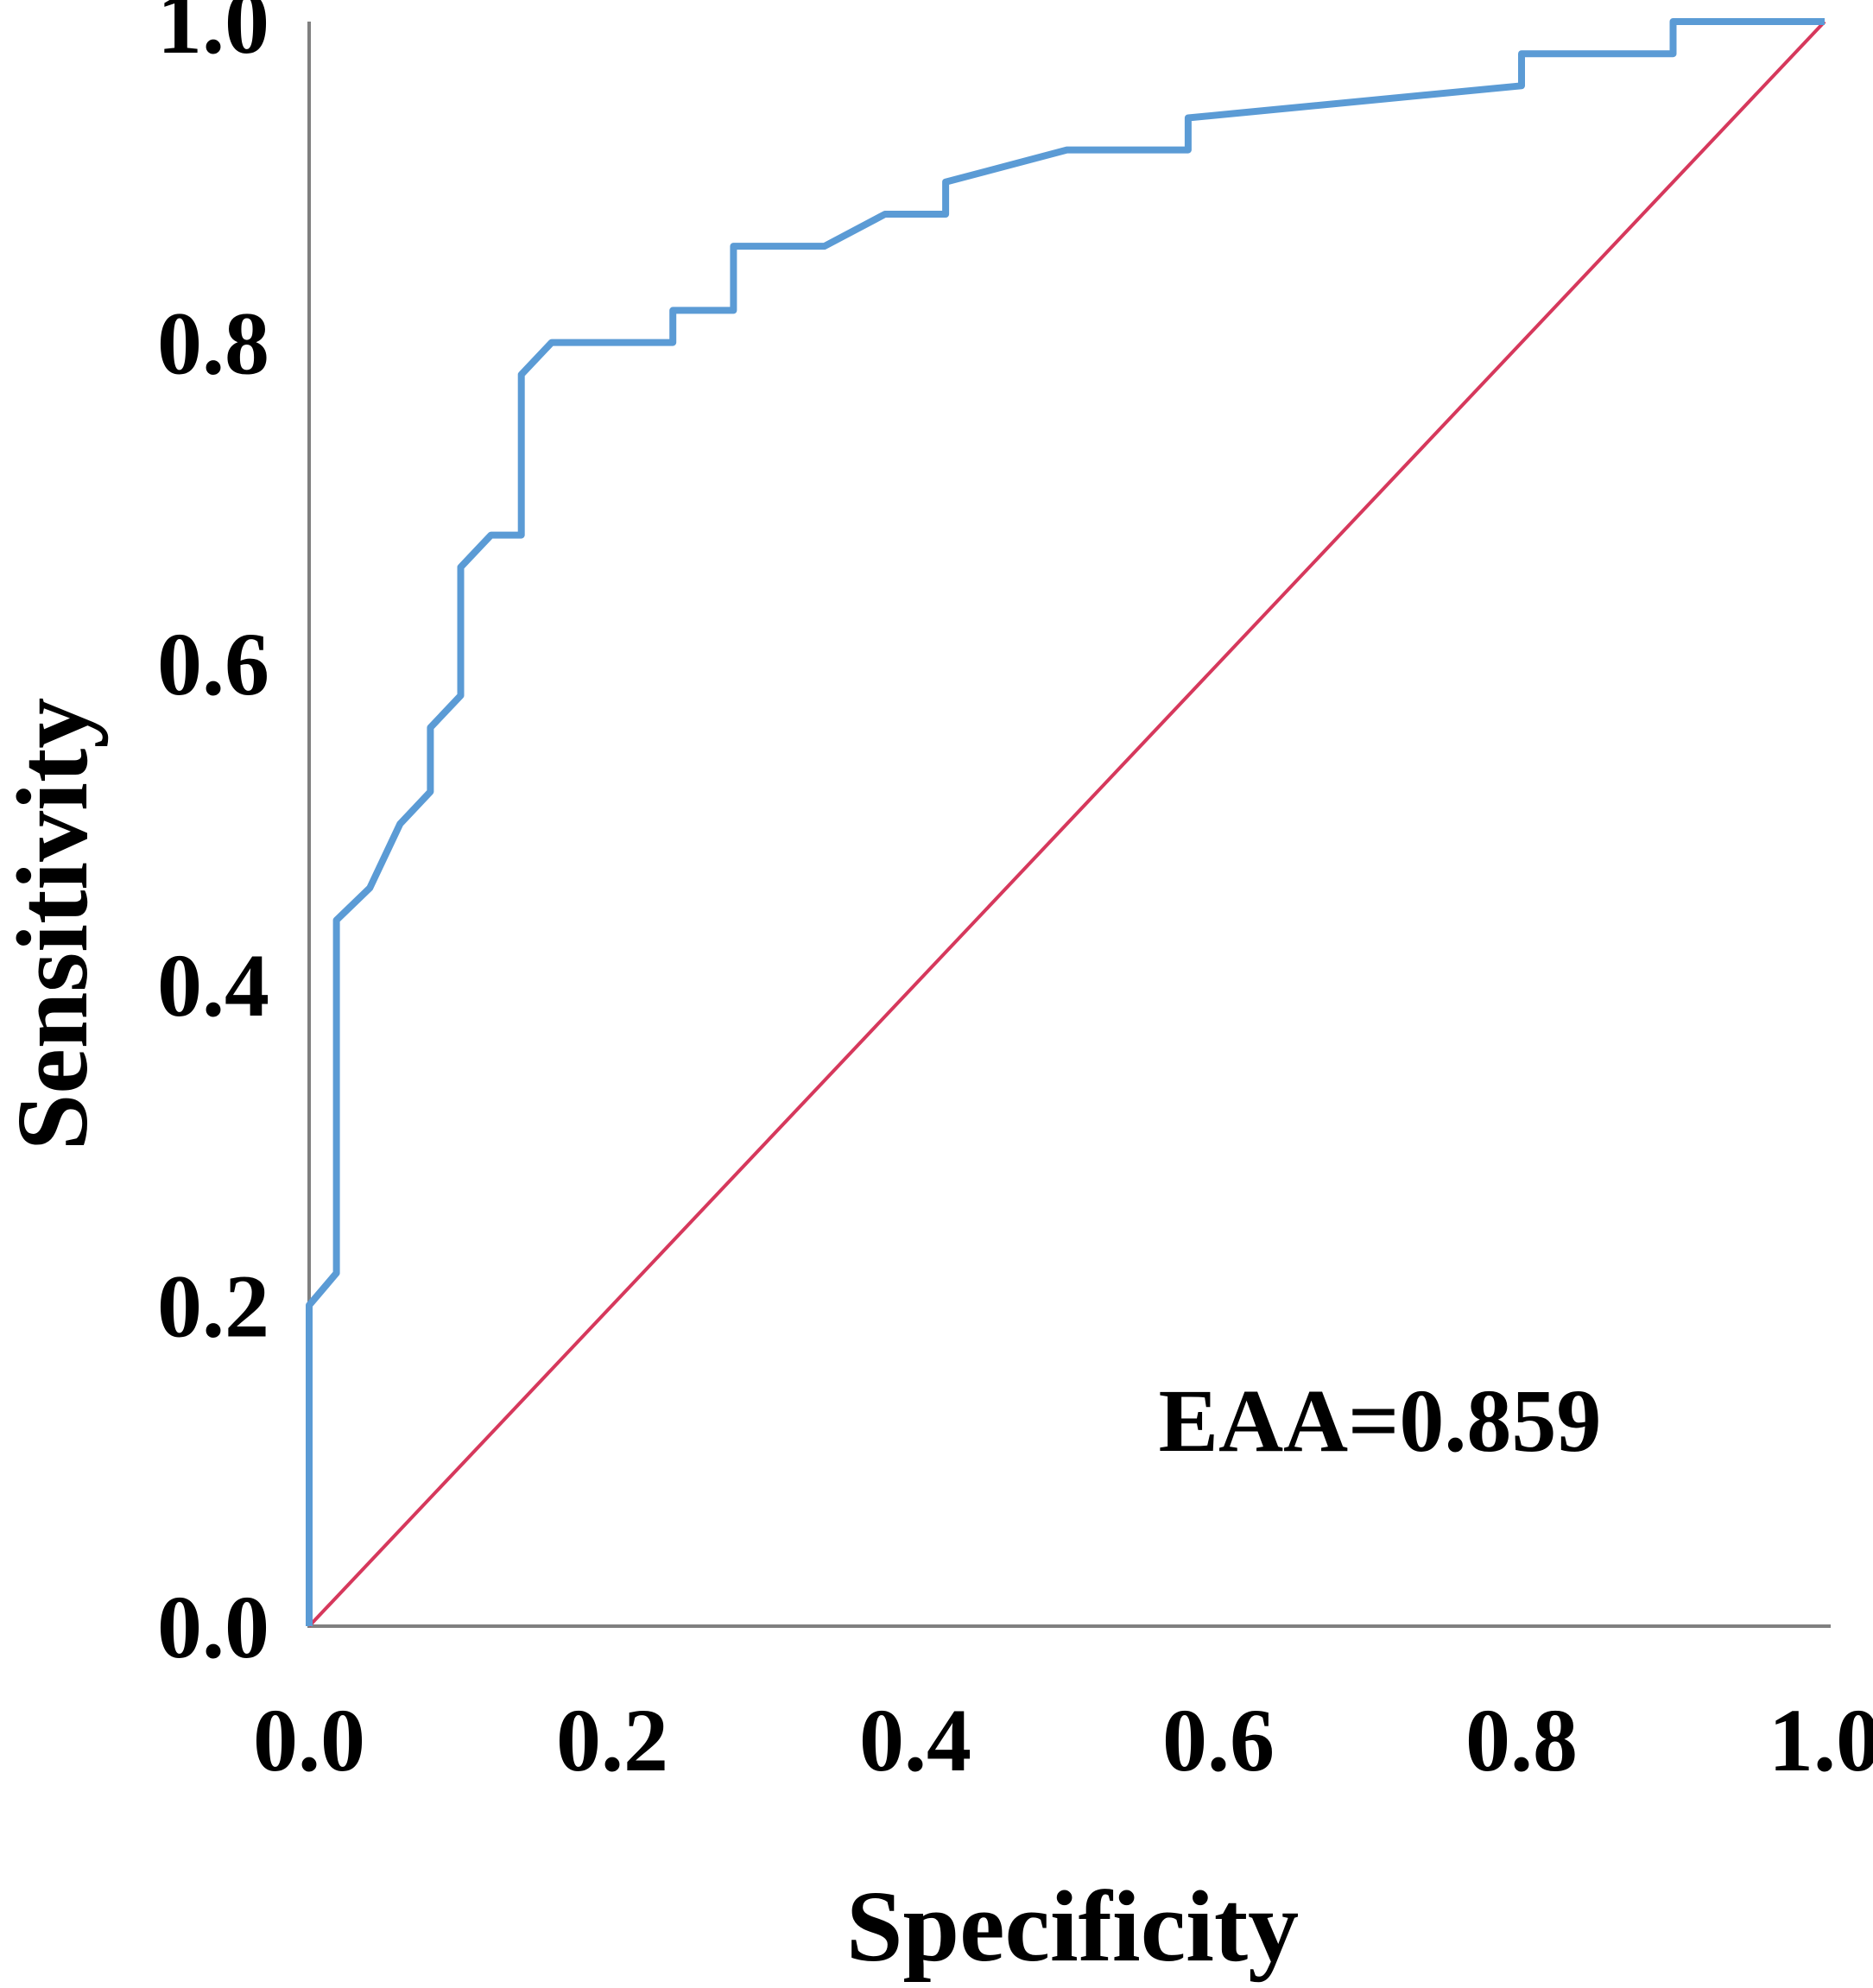 The height and width of the screenshot is (1988, 1873). What do you see at coordinates (213, 344) in the screenshot?
I see `y-tick-label: 0.8` at bounding box center [213, 344].